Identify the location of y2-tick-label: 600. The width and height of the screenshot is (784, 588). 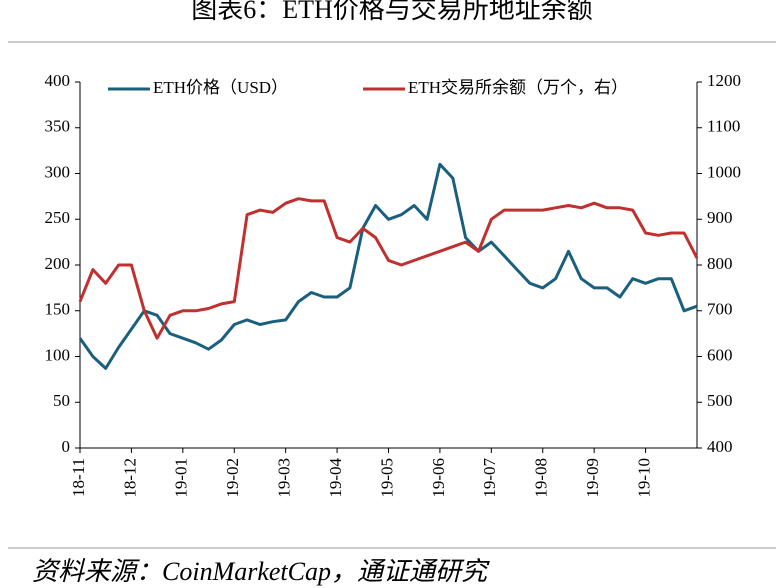
(720, 354).